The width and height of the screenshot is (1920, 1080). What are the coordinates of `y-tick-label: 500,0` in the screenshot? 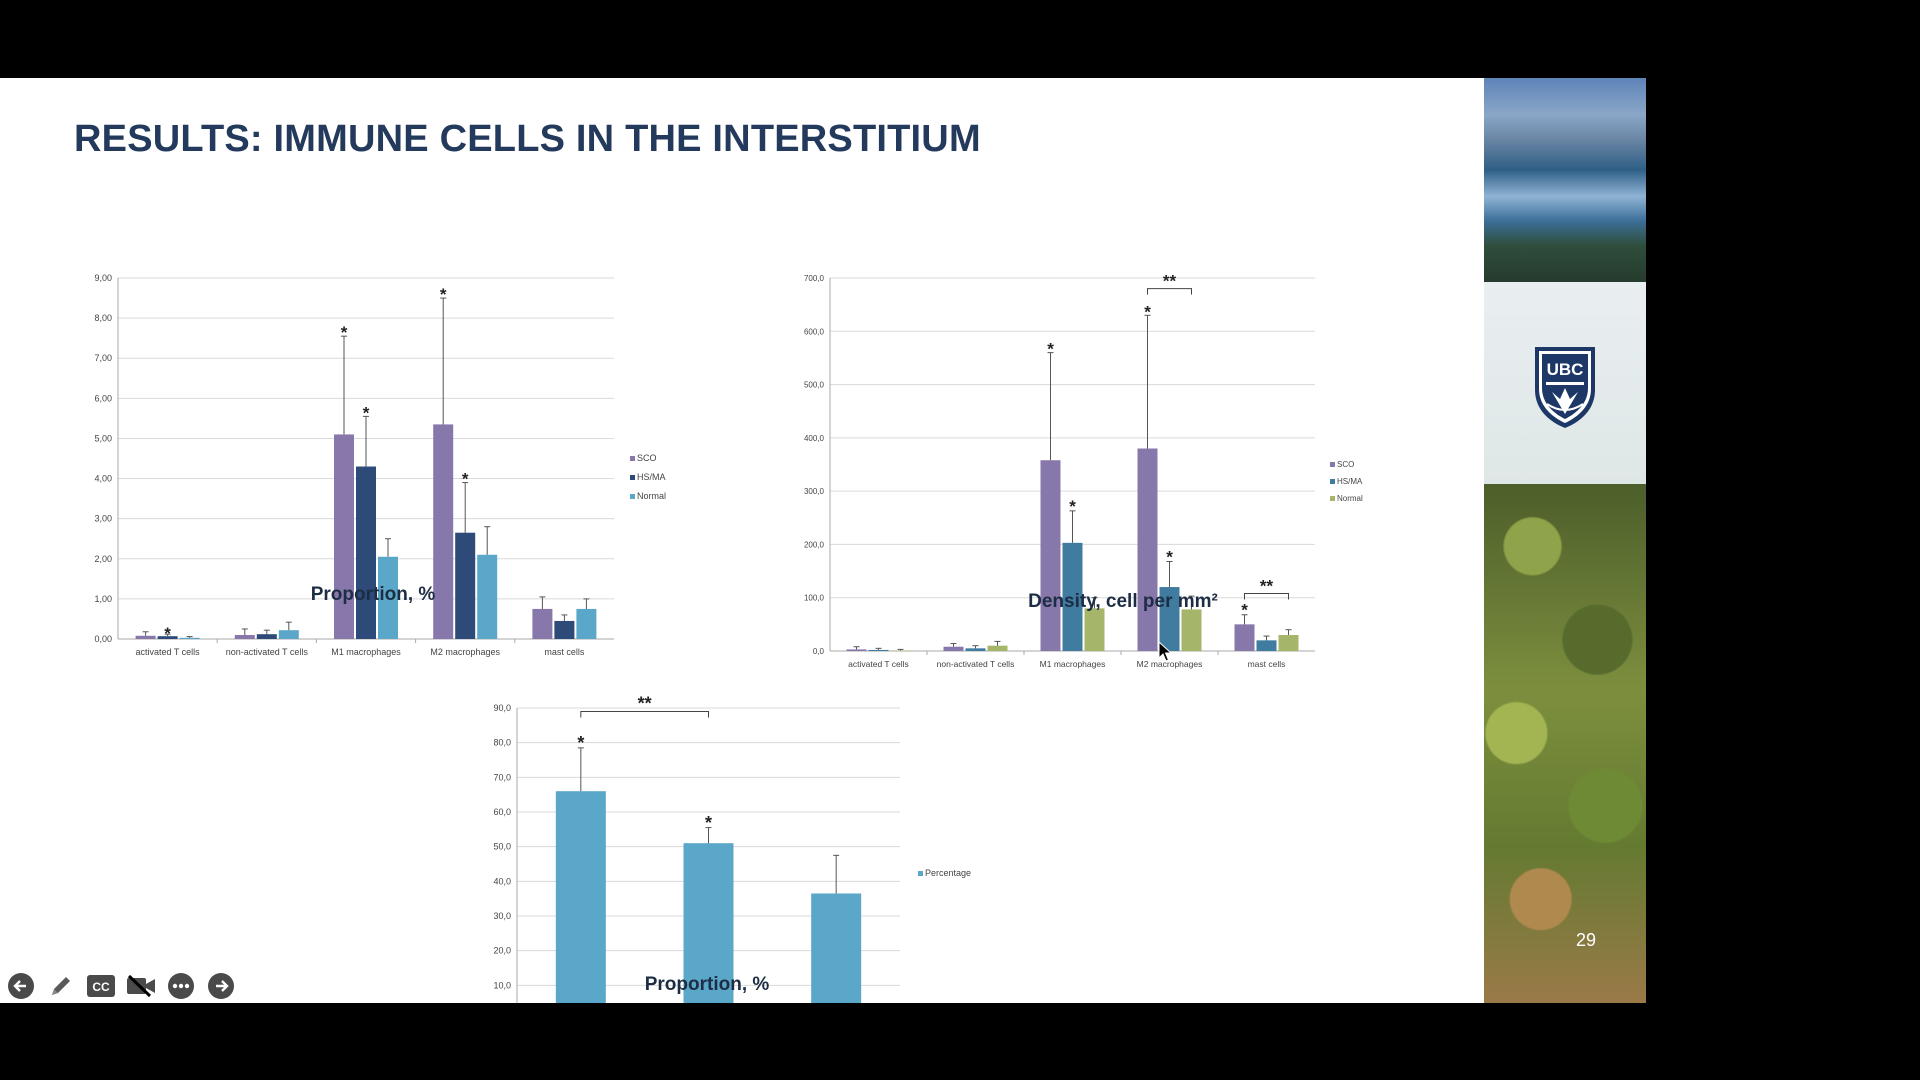 It's located at (814, 385).